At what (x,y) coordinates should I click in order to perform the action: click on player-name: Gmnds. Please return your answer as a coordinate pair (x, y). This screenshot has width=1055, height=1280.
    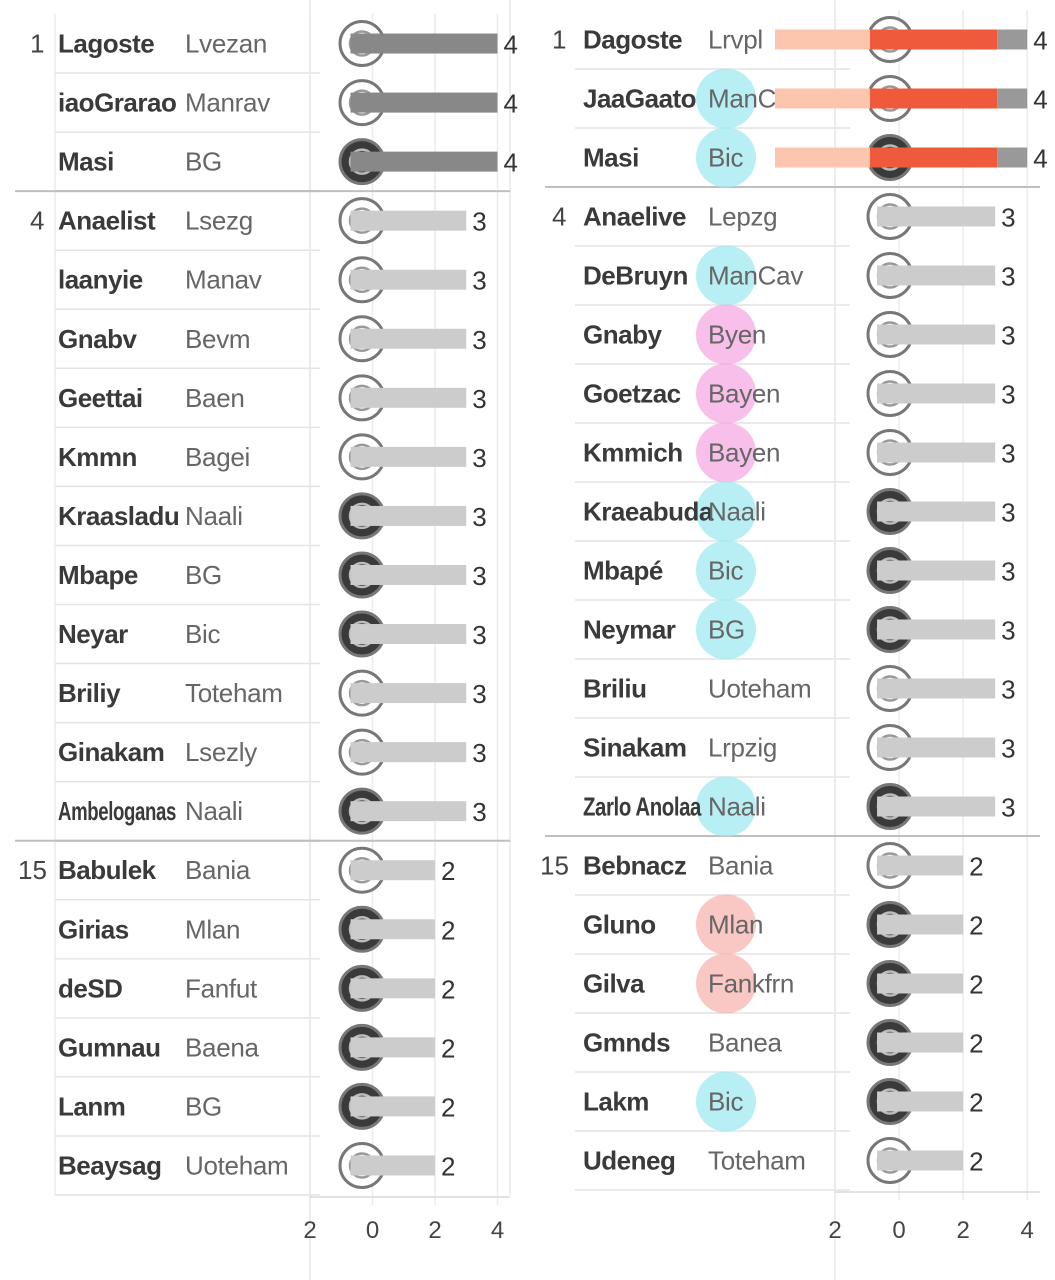
    Looking at the image, I should click on (626, 1043).